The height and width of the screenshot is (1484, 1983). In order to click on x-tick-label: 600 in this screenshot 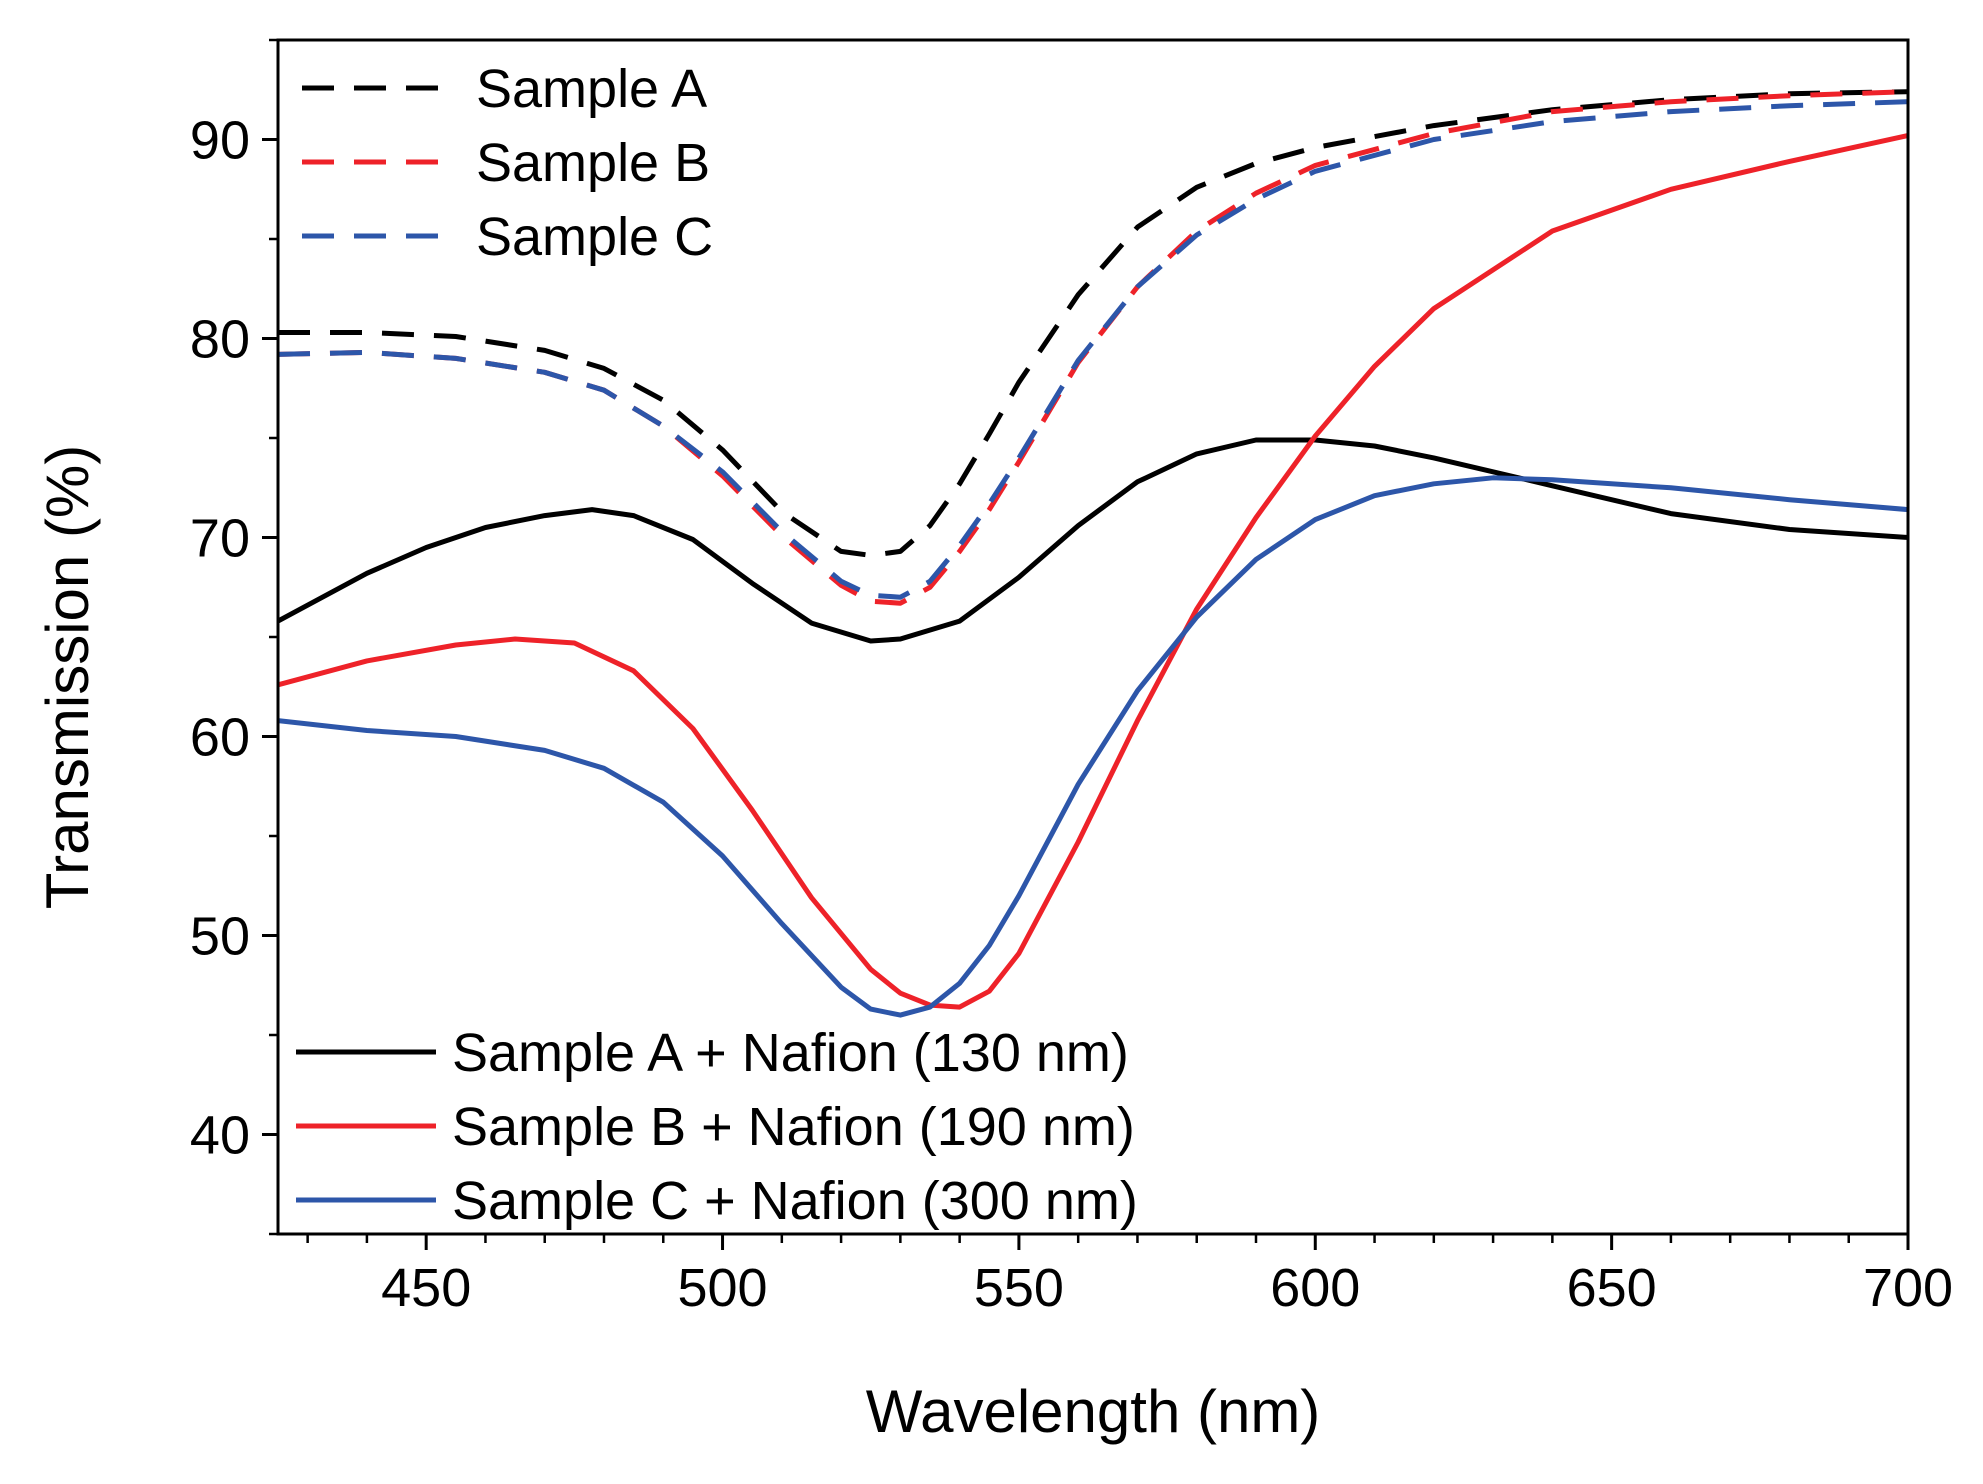, I will do `click(1315, 1288)`.